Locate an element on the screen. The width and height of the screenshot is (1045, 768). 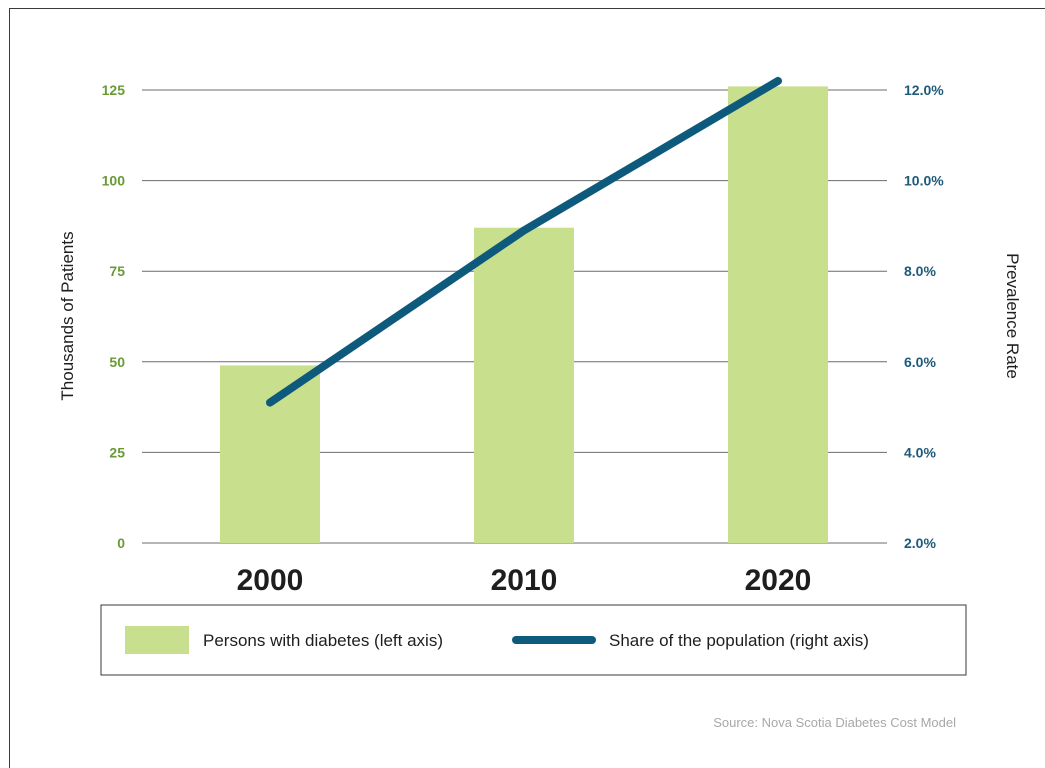
source-note: Source: Nova Scotia Diabetes Cost Model is located at coordinates (834, 722).